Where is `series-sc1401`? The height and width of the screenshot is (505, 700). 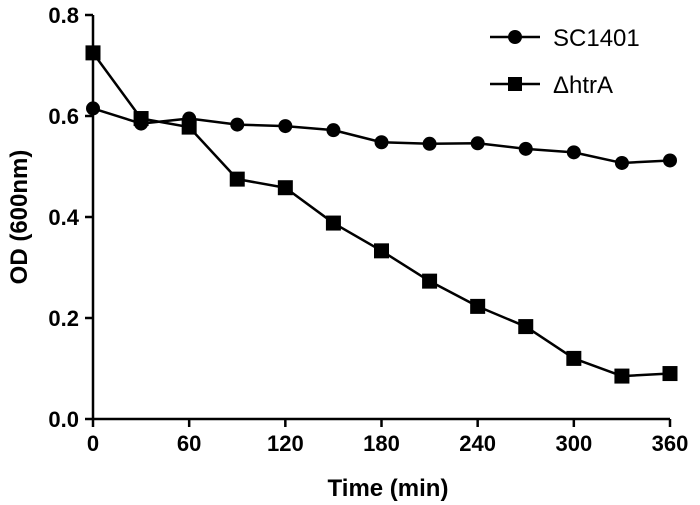 series-sc1401 is located at coordinates (381, 135).